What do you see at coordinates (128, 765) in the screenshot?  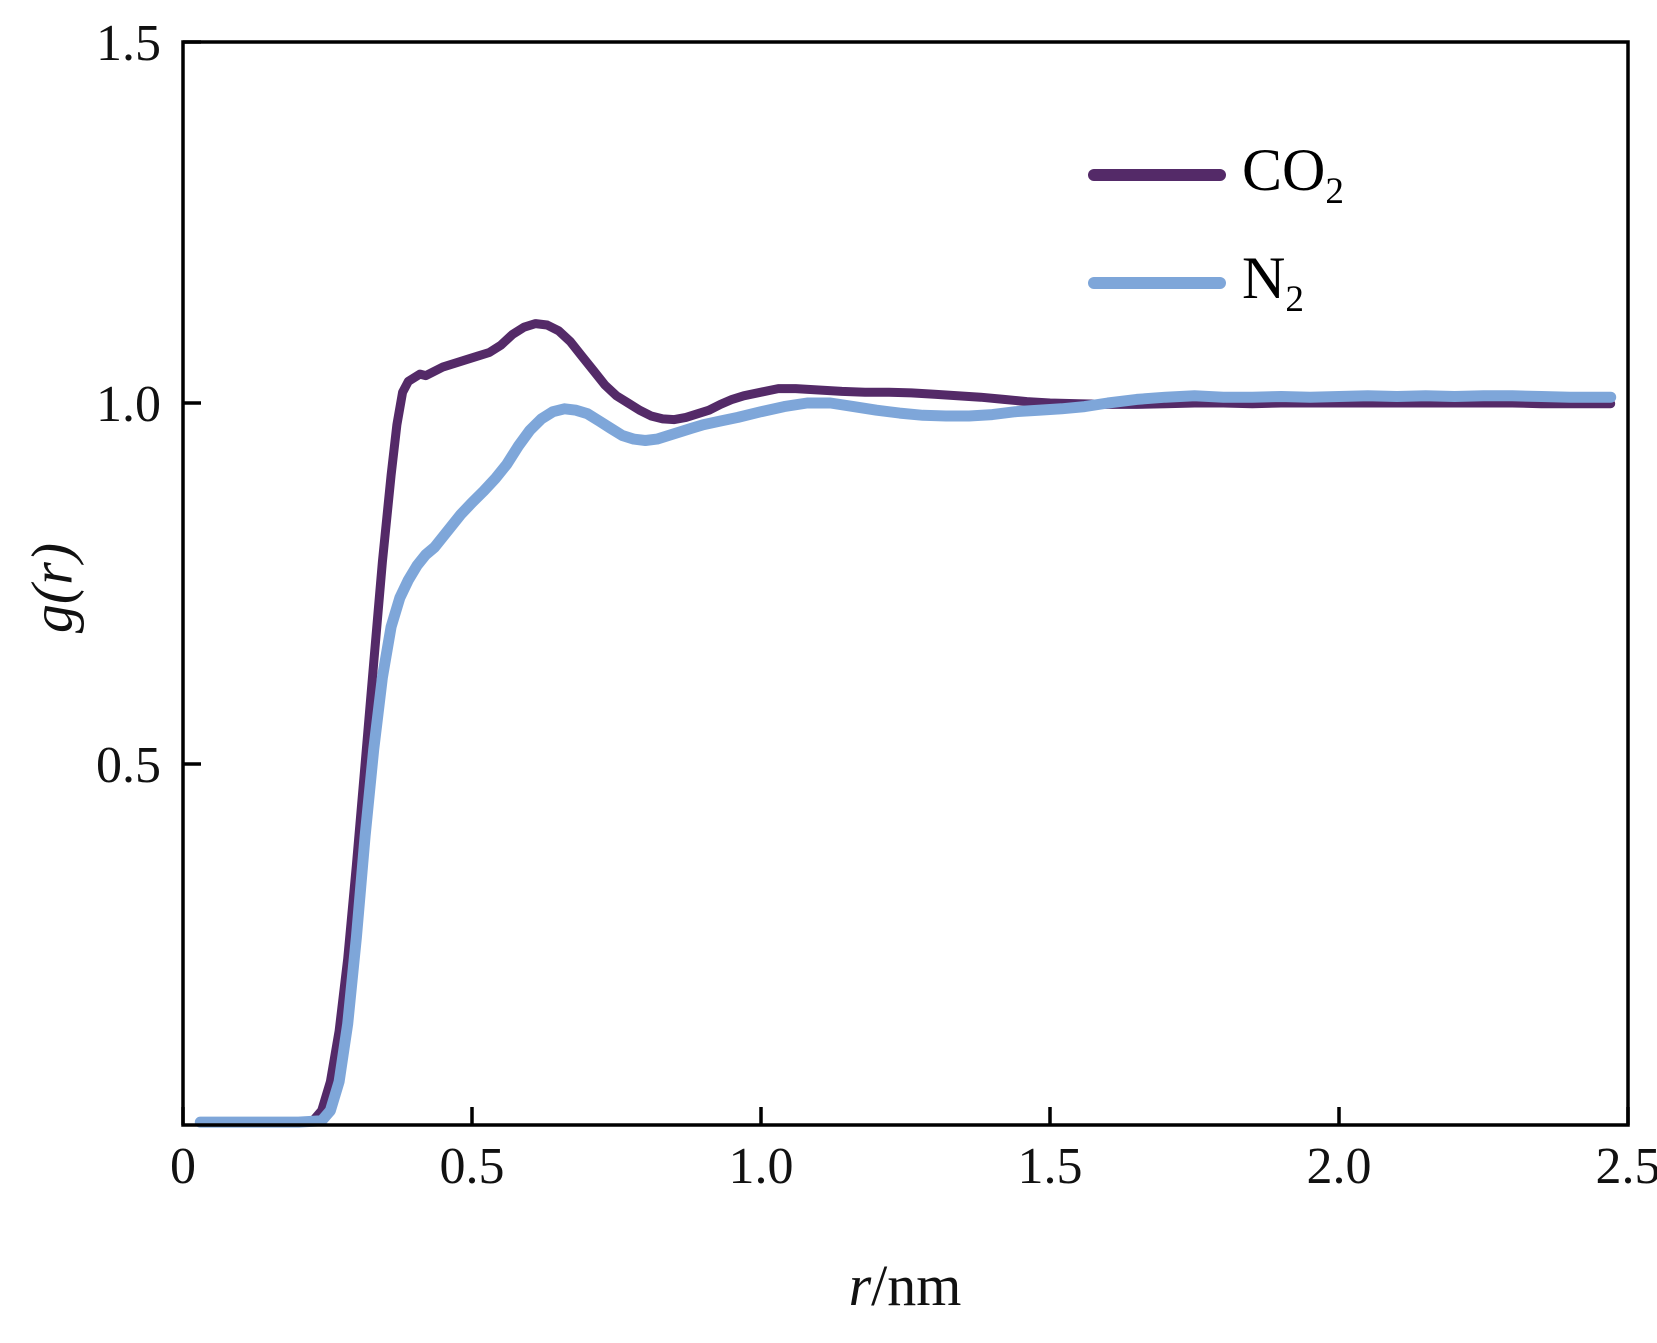 I see `y-tick-label: 0.5` at bounding box center [128, 765].